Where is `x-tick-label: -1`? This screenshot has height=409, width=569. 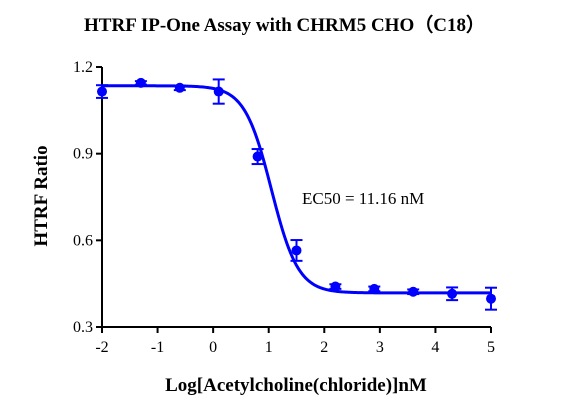 x-tick-label: -1 is located at coordinates (157, 347).